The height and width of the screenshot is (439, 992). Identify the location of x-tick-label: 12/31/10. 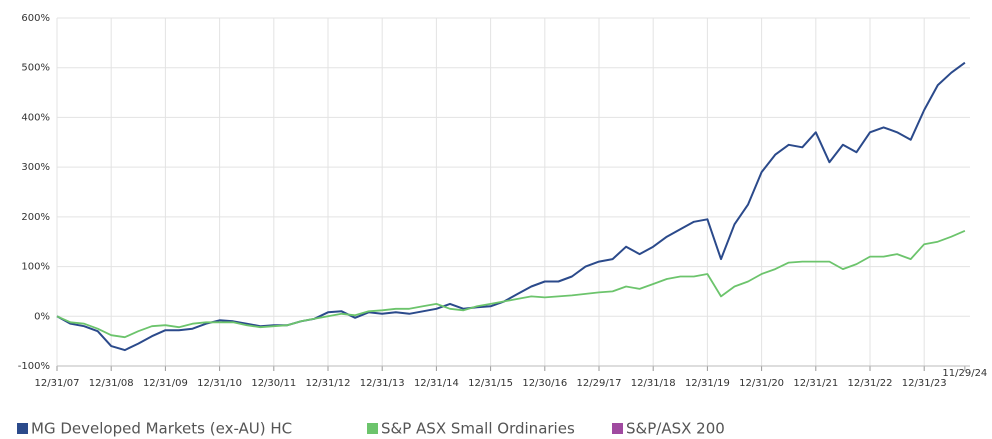
(219, 383).